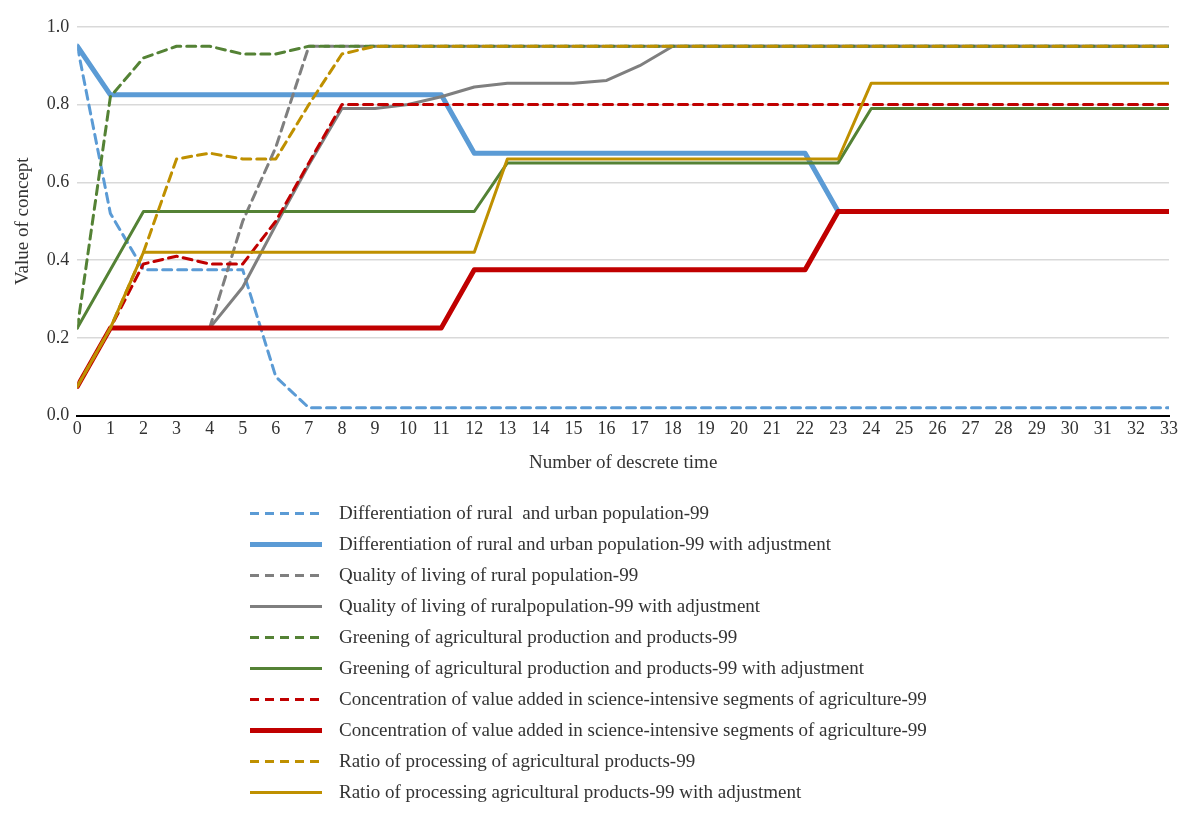 This screenshot has width=1191, height=821. What do you see at coordinates (1169, 428) in the screenshot?
I see `x-tick-label: 33` at bounding box center [1169, 428].